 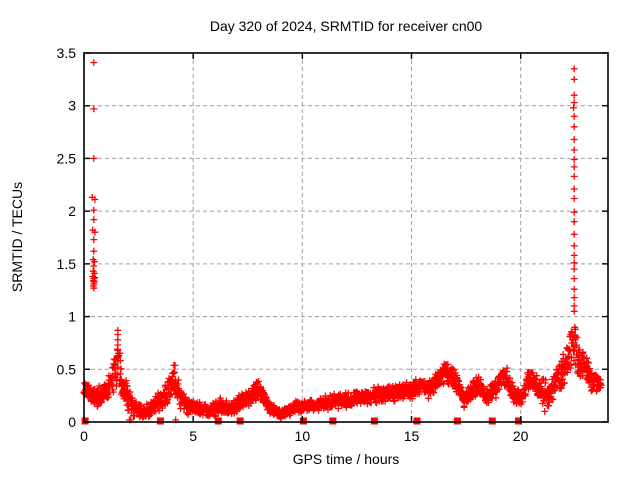 What do you see at coordinates (72, 422) in the screenshot?
I see `y-tick-label: 0` at bounding box center [72, 422].